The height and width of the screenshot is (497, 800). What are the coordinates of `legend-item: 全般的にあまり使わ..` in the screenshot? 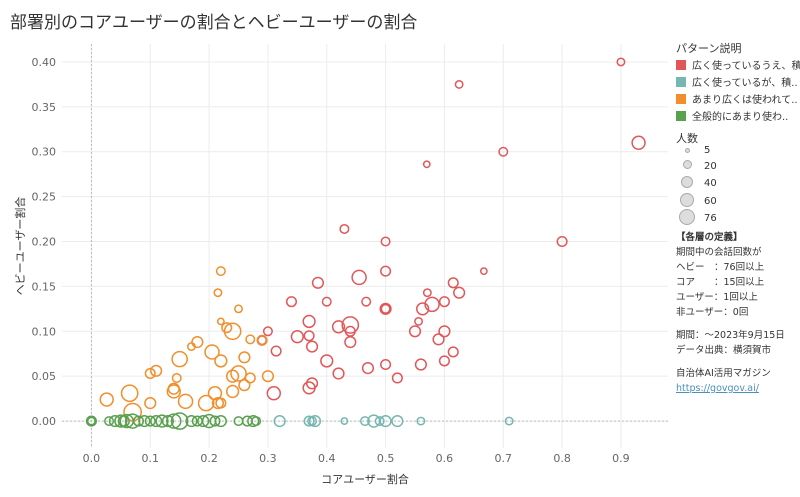 It's located at (732, 115).